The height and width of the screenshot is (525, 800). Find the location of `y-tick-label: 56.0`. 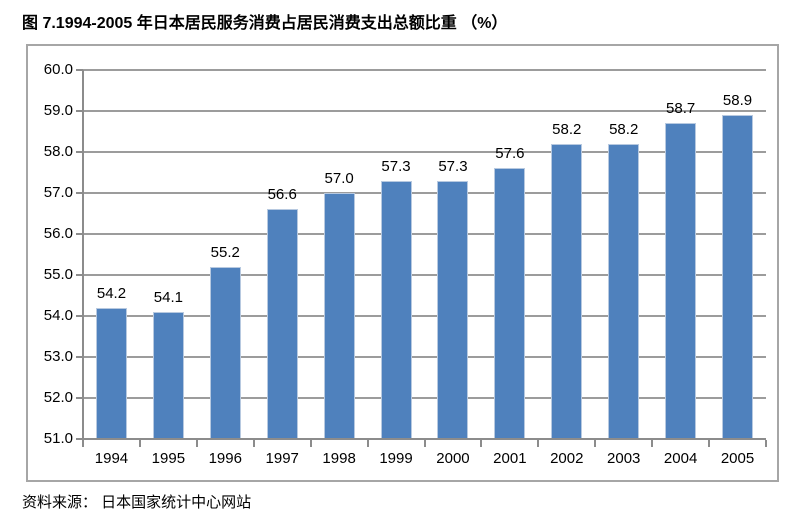

y-tick-label: 56.0 is located at coordinates (58, 233).